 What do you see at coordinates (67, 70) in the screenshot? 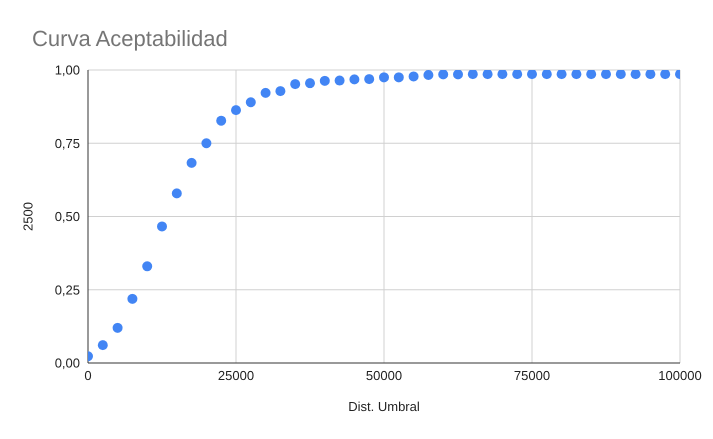
I see `y-tick-label: 1,00` at bounding box center [67, 70].